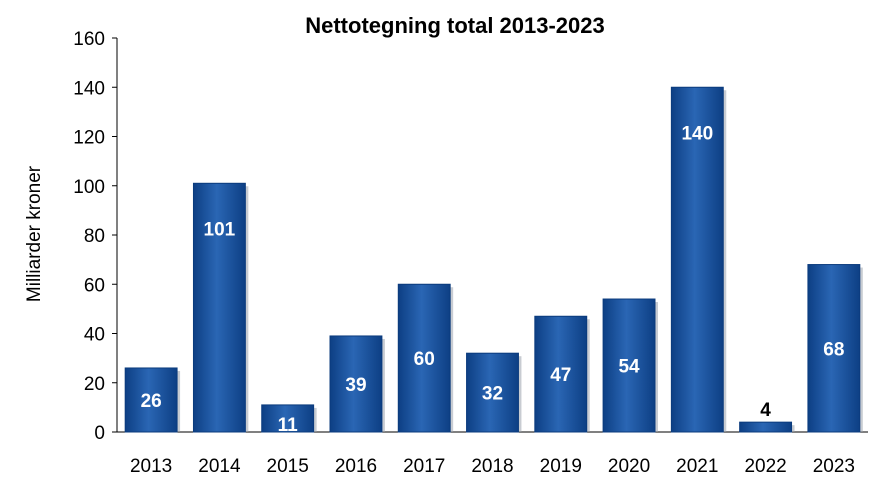 This screenshot has height=478, width=873. I want to click on y-tick-label: 40, so click(94, 335).